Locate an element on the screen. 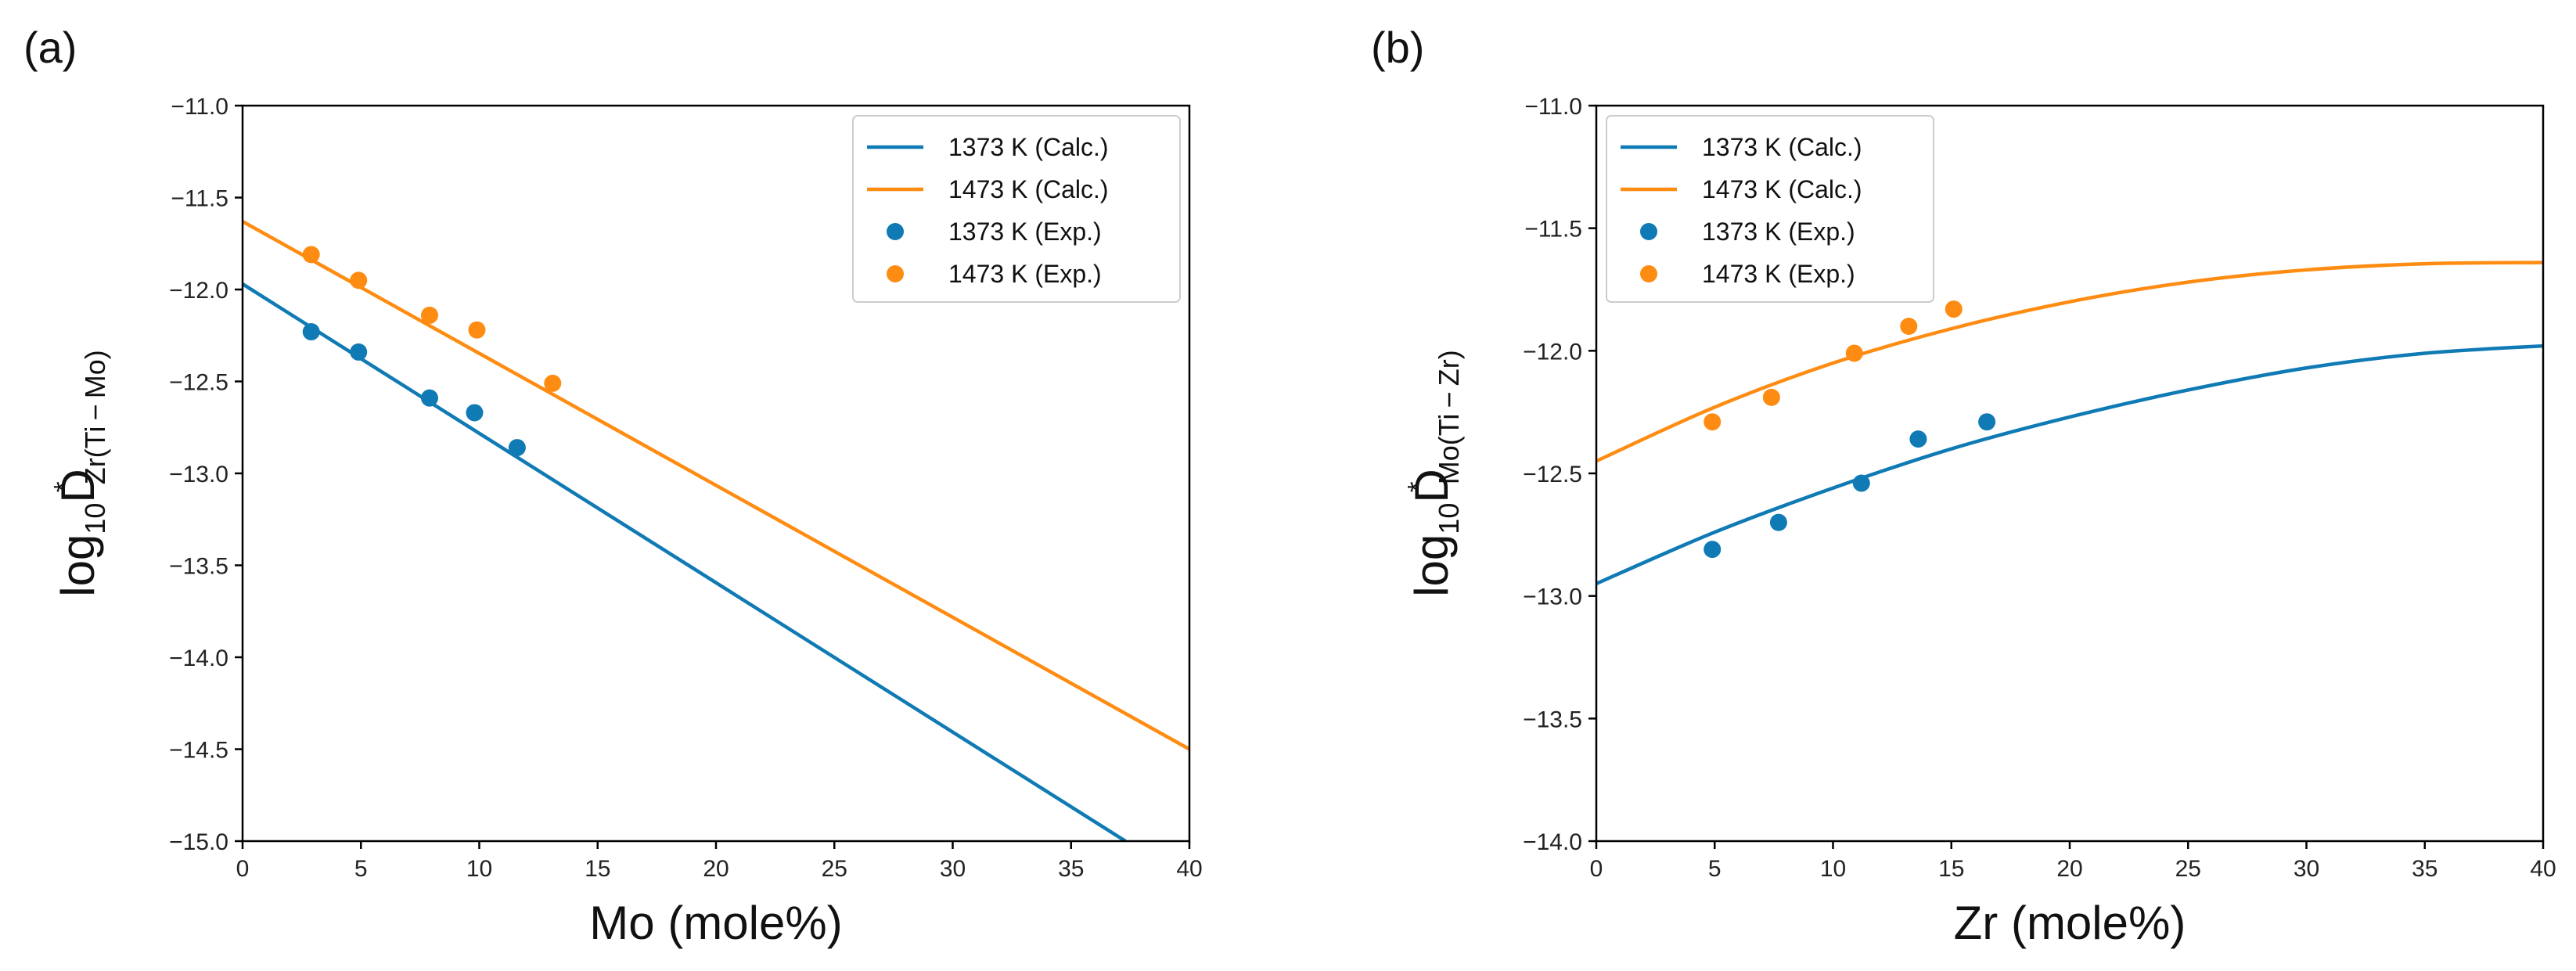 The height and width of the screenshot is (971, 2576). x-axis-label: Zr (mole%) is located at coordinates (2070, 923).